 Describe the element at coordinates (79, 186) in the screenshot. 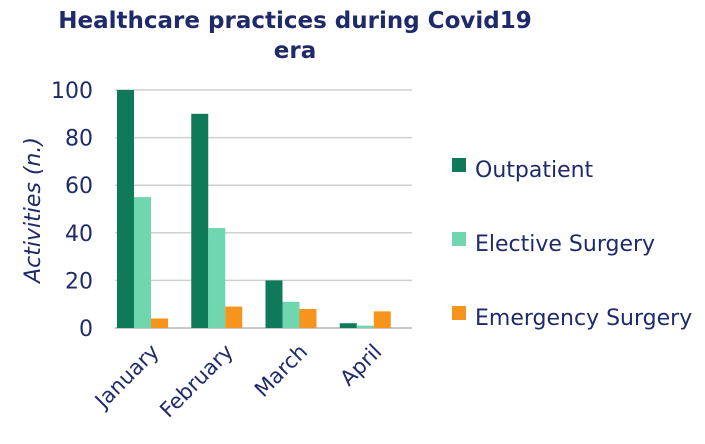

I see `y-tick-label: 60` at that location.